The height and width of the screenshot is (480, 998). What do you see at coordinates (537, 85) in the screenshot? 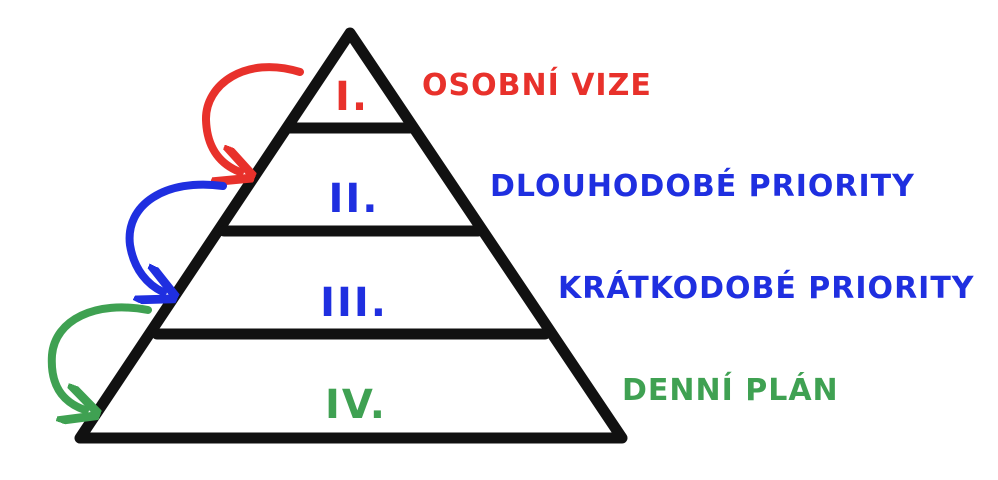
I see `tier-label-1: OSOBNÍ VIZE` at bounding box center [537, 85].